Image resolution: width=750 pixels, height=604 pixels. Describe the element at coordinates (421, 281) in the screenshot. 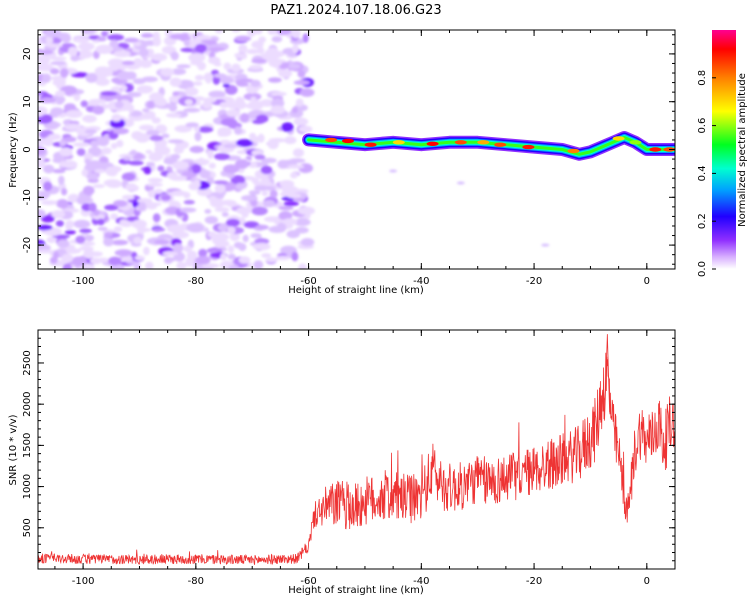

I see `x-tick-label: -40` at that location.